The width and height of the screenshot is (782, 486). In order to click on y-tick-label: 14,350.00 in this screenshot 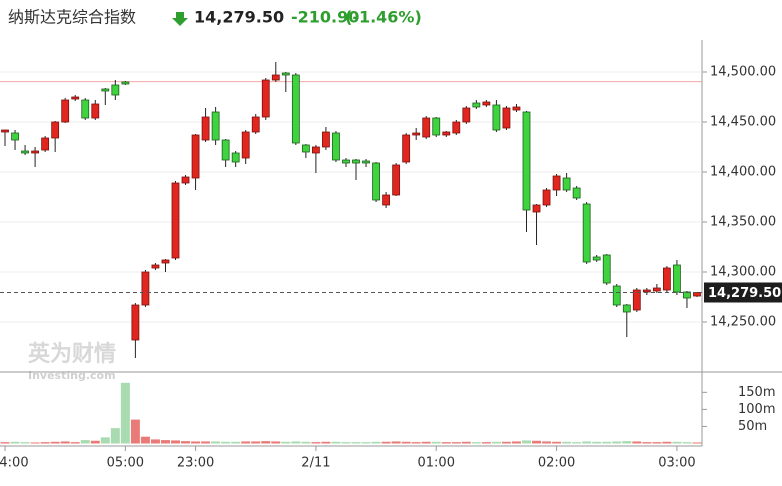, I will do `click(743, 222)`.